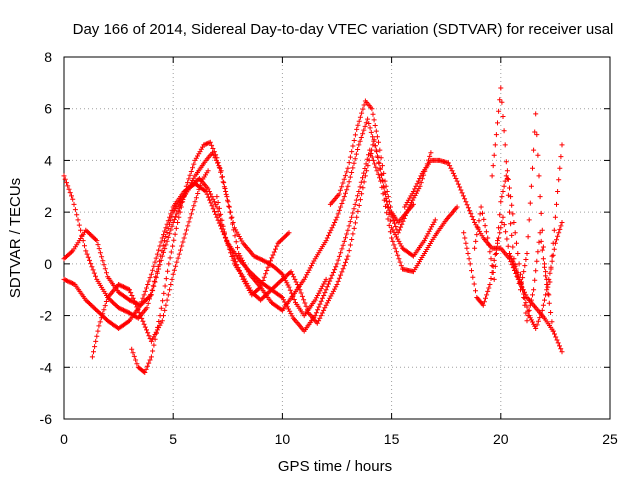  What do you see at coordinates (64, 439) in the screenshot?
I see `x-tick-label: 0` at bounding box center [64, 439].